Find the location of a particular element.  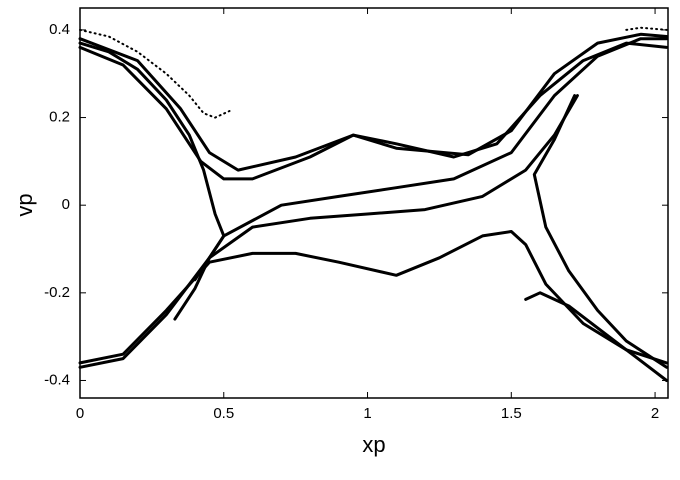

x-tick-label: 0 is located at coordinates (80, 413).